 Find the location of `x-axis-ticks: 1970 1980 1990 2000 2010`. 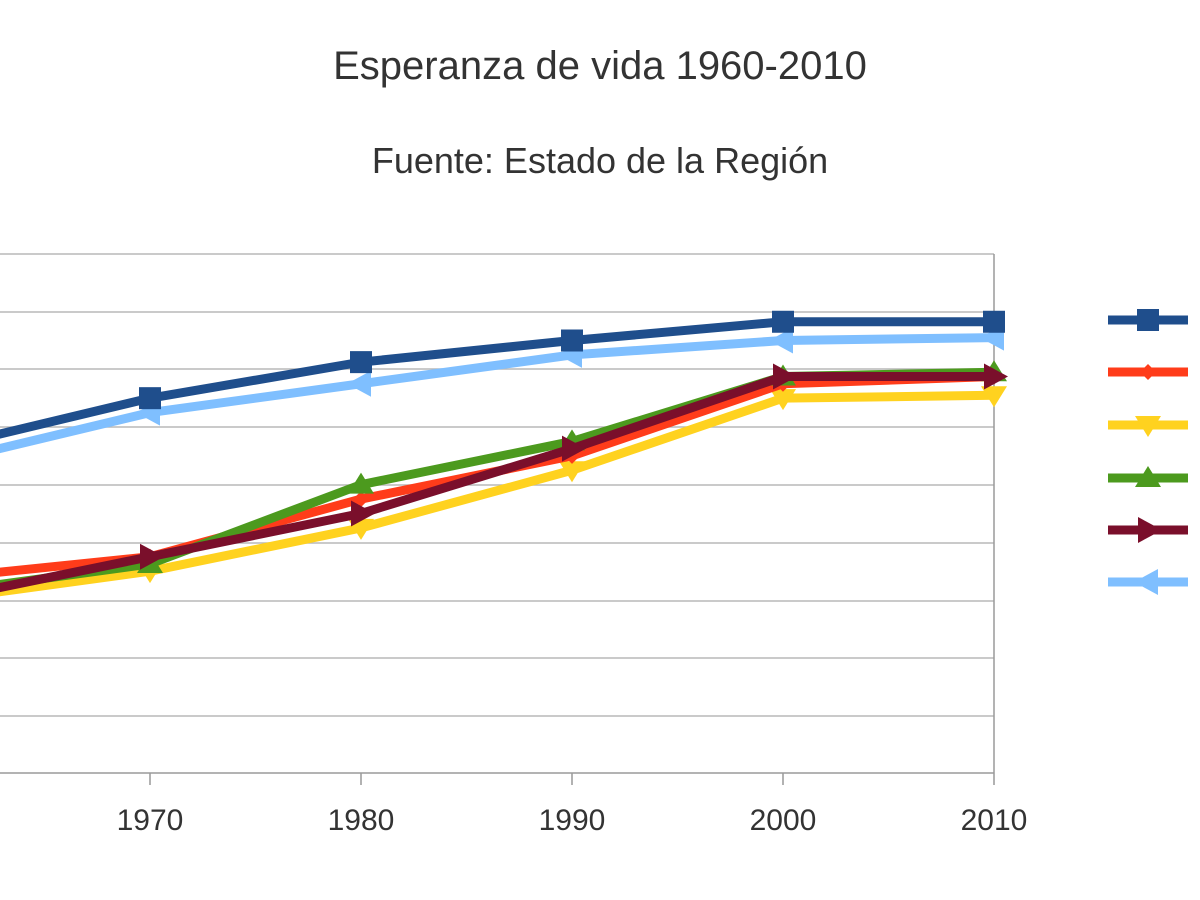

x-axis-ticks: 1970 1980 1990 2000 2010 is located at coordinates (572, 820).